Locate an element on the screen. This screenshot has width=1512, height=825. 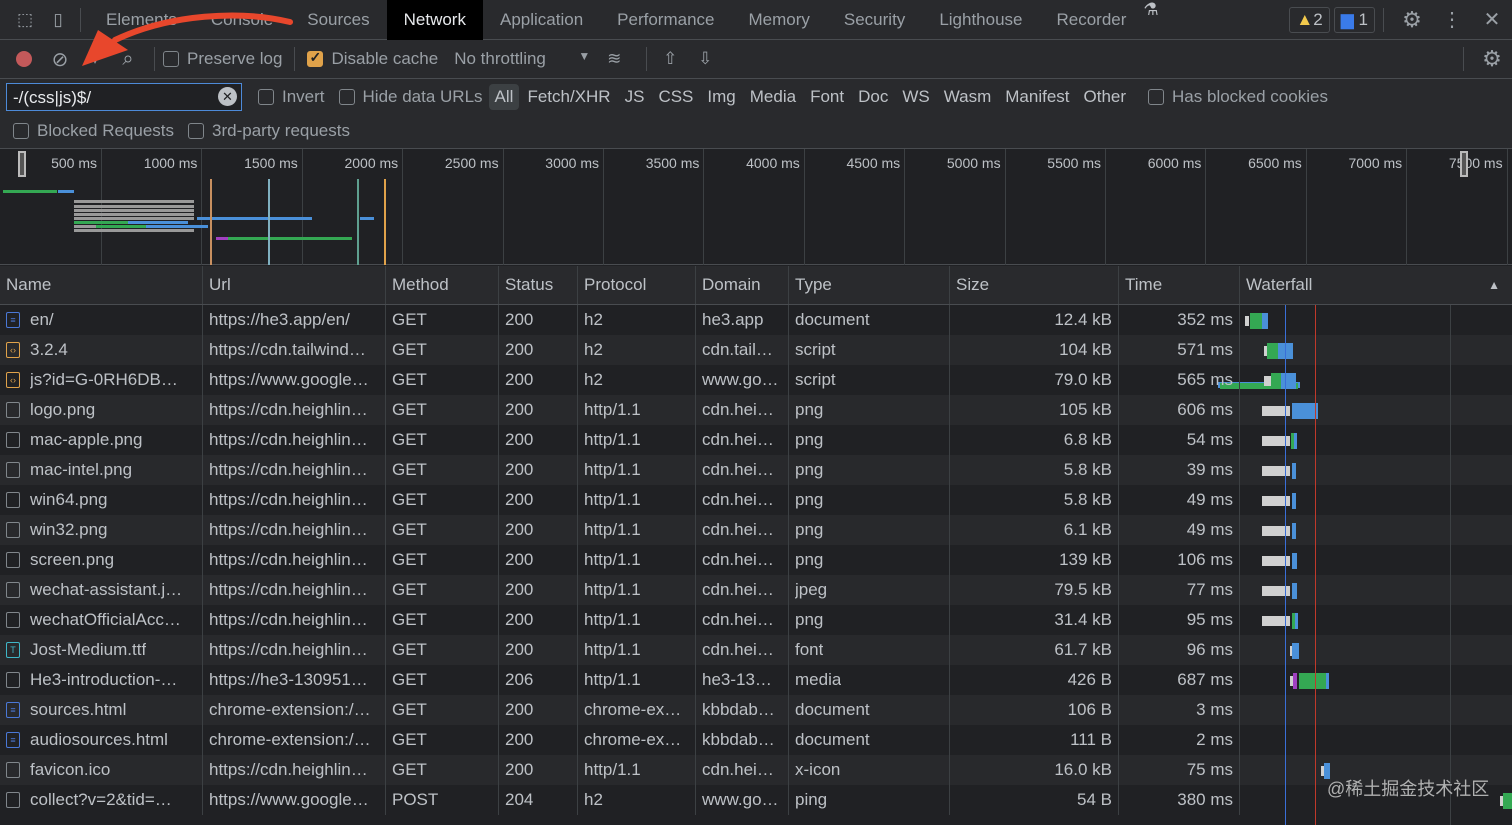
filter-type-js: JS is located at coordinates (634, 96).